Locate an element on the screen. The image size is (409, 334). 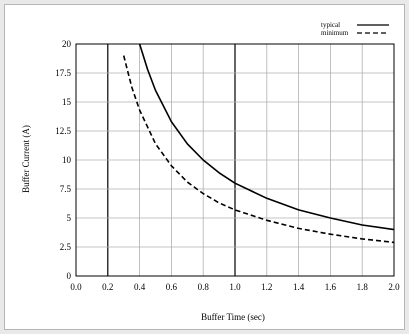
y-axis-title: Buffer Current (A) is located at coordinates (26, 159).